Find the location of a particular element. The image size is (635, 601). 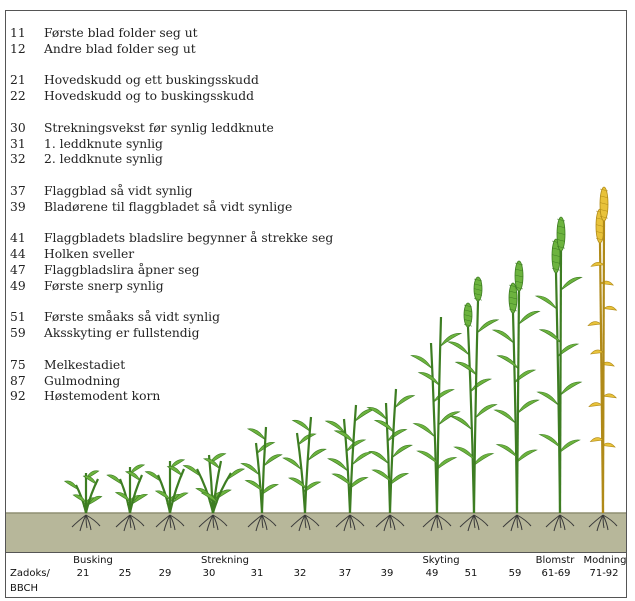

legend-text: Andre blad folder seg ut is located at coordinates (120, 48).